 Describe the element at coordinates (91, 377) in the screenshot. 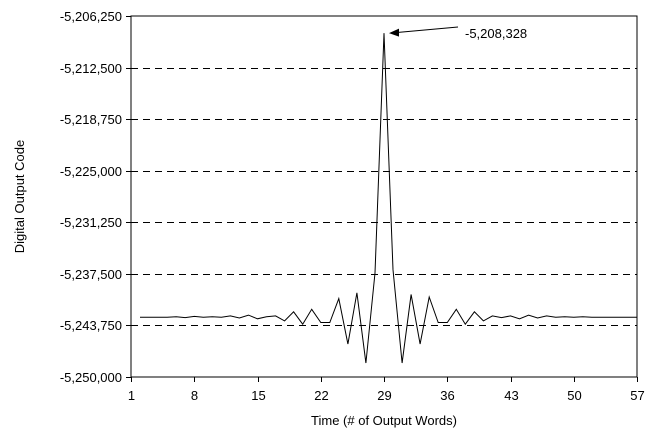

I see `y-tick-label: -5,250,000` at that location.